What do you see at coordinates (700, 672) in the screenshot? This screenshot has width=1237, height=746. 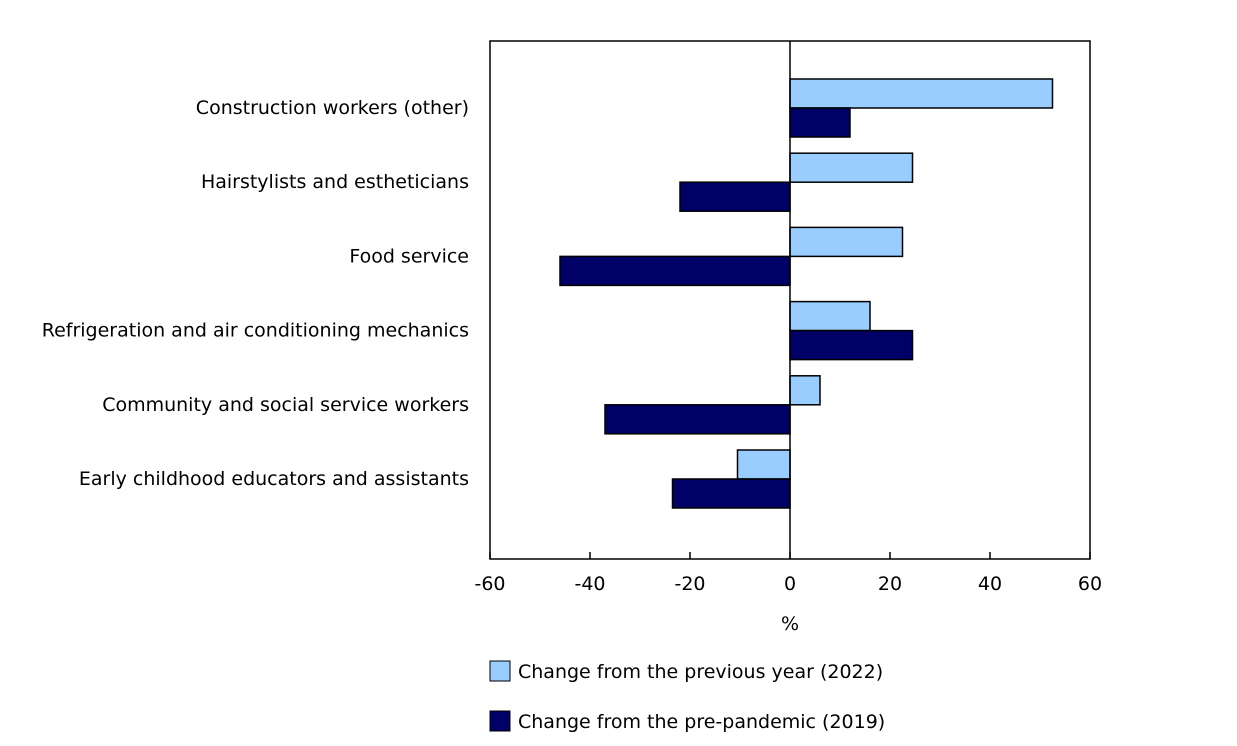 I see `legend-label-previous-year: Change from the previous year (2022)` at bounding box center [700, 672].